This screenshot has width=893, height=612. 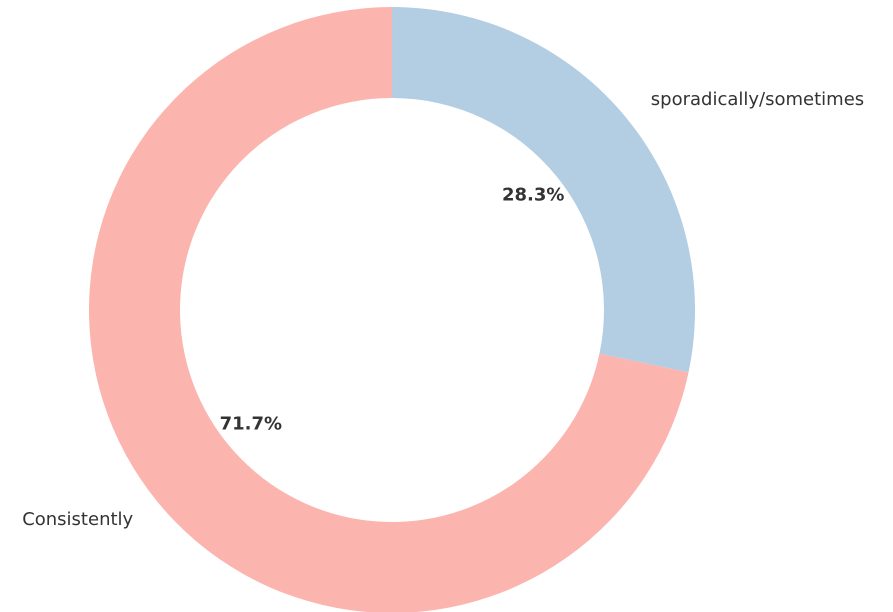 I want to click on value-label: 71.7%, so click(x=251, y=424).